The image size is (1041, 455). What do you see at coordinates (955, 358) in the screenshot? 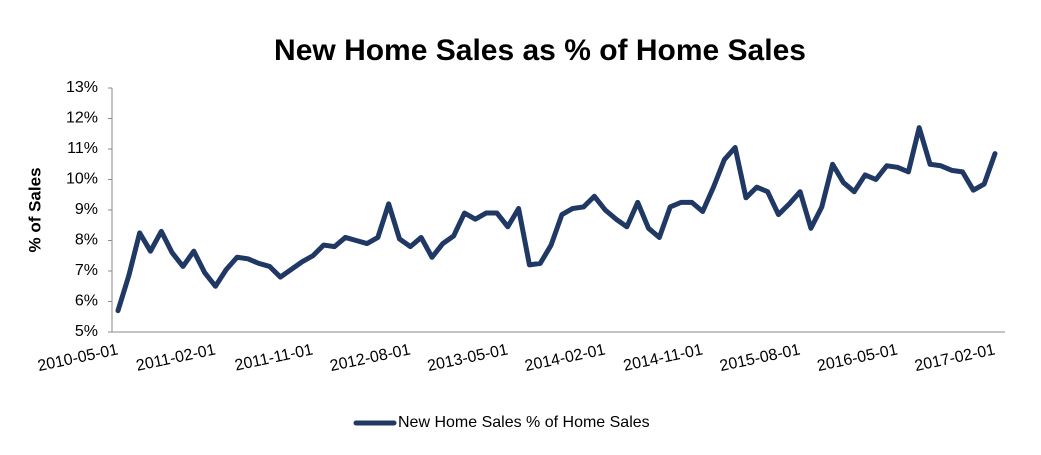
I see `x-tick-label: 2017-02-01` at bounding box center [955, 358].